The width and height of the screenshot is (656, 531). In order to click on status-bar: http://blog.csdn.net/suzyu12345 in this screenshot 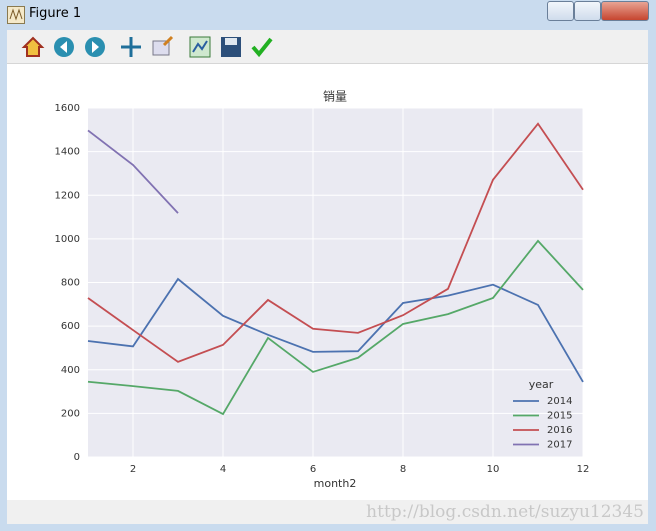, I will do `click(327, 512)`.